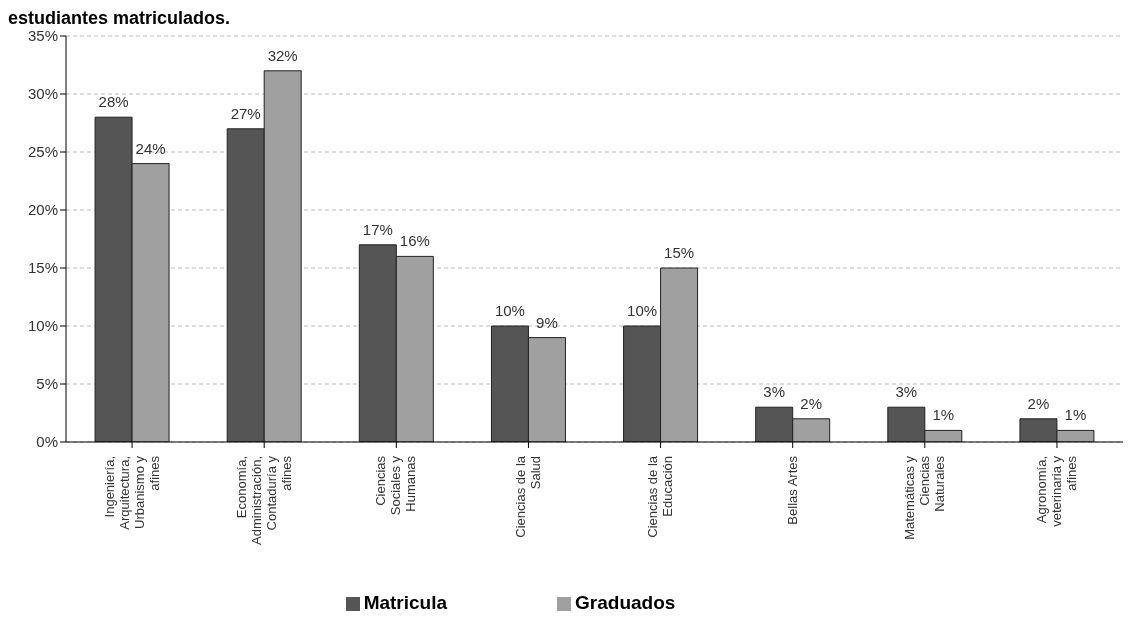 The image size is (1138, 620). What do you see at coordinates (414, 241) in the screenshot?
I see `data-label: 16%` at bounding box center [414, 241].